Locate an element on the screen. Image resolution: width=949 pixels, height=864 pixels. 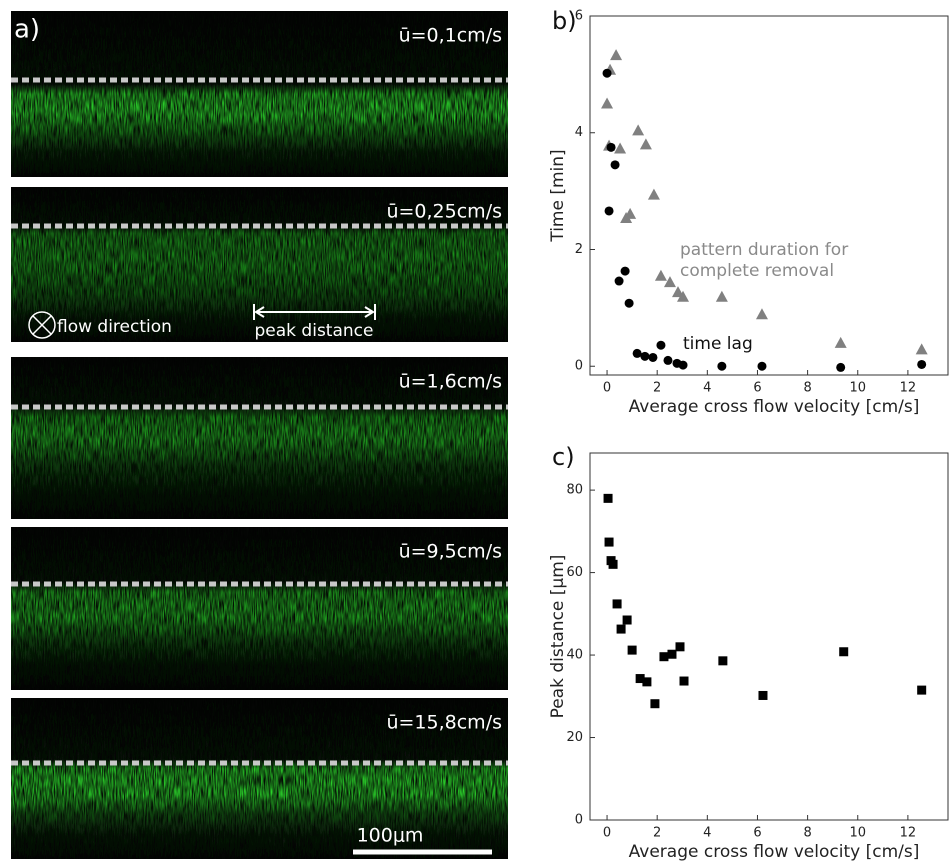
velocity-label: ū=0,25cm/s is located at coordinates (444, 212).